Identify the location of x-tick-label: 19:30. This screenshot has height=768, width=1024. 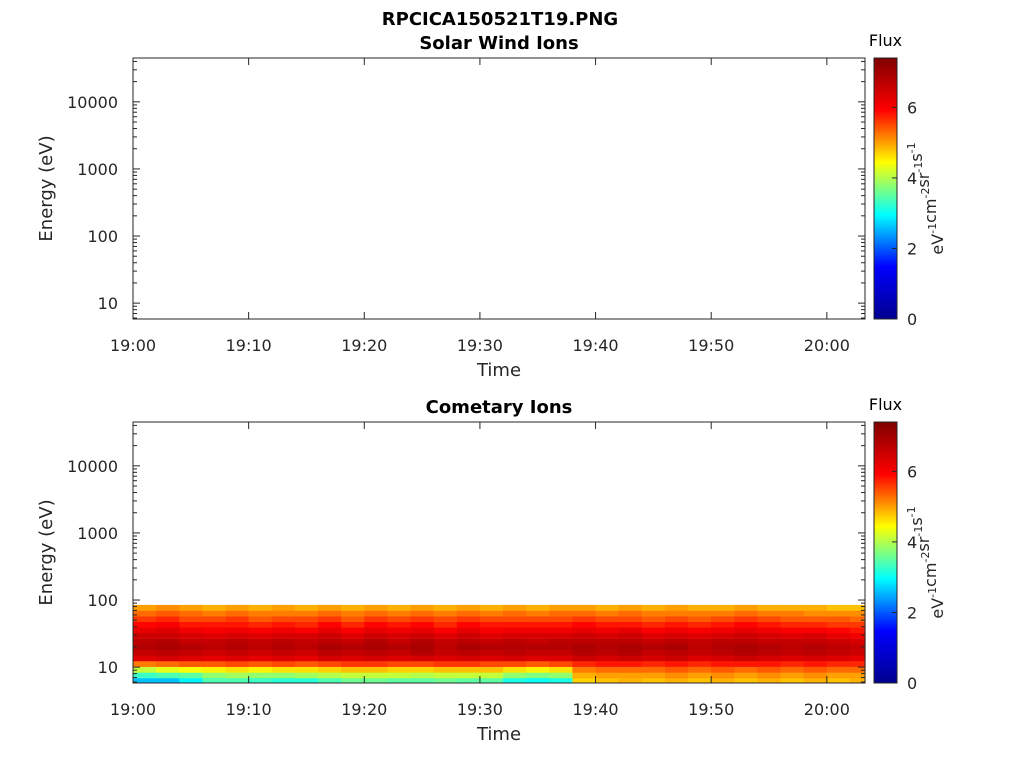
(480, 709).